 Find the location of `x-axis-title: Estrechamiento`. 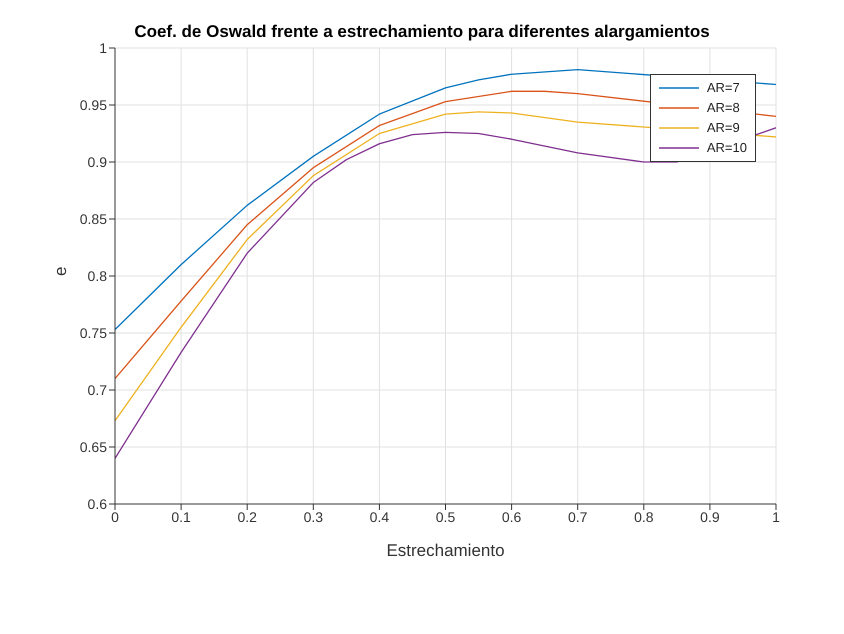

x-axis-title: Estrechamiento is located at coordinates (445, 550).